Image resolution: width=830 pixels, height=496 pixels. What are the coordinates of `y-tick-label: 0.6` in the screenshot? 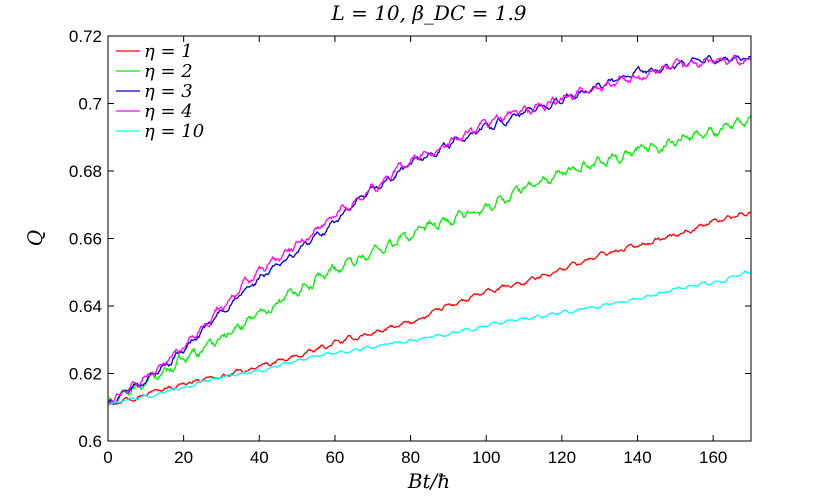 It's located at (90, 441).